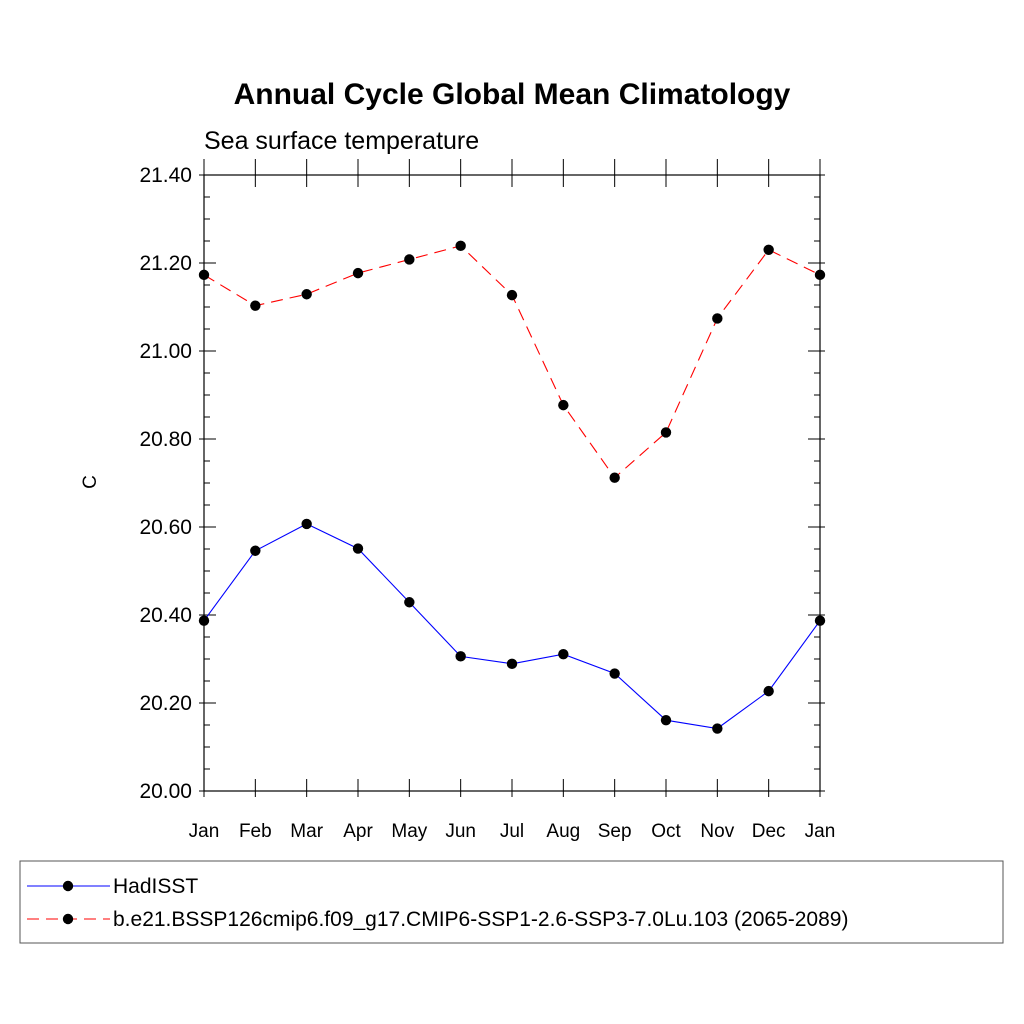 This screenshot has width=1024, height=1024. What do you see at coordinates (165, 791) in the screenshot?
I see `y-tick-label: 20.00` at bounding box center [165, 791].